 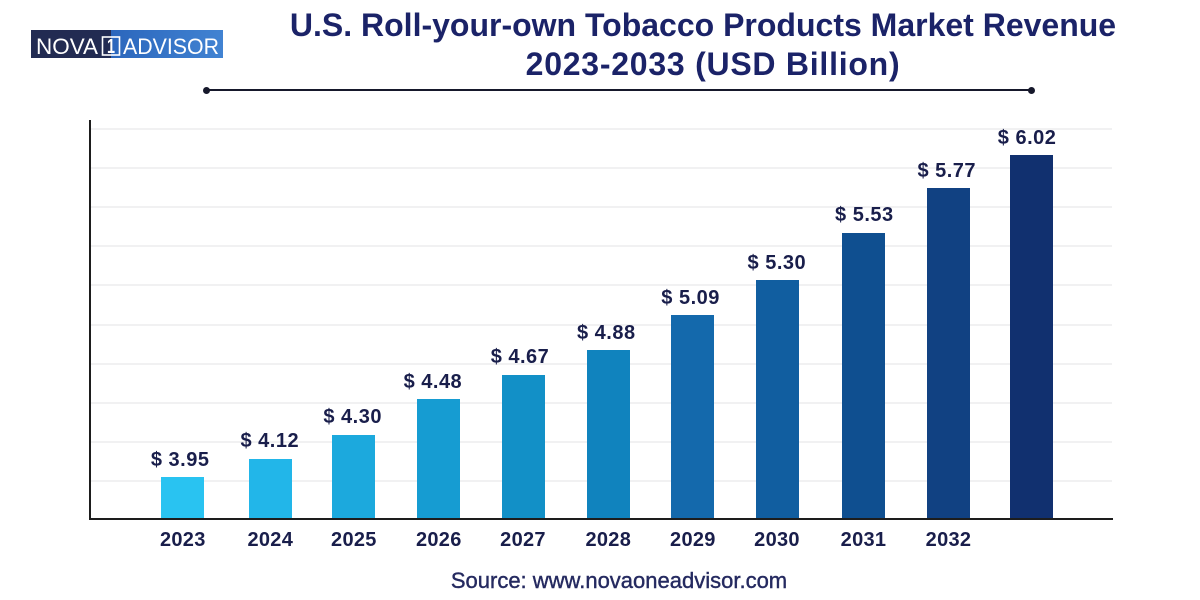 What do you see at coordinates (67, 46) in the screenshot?
I see `svg-text: NOVA` at bounding box center [67, 46].